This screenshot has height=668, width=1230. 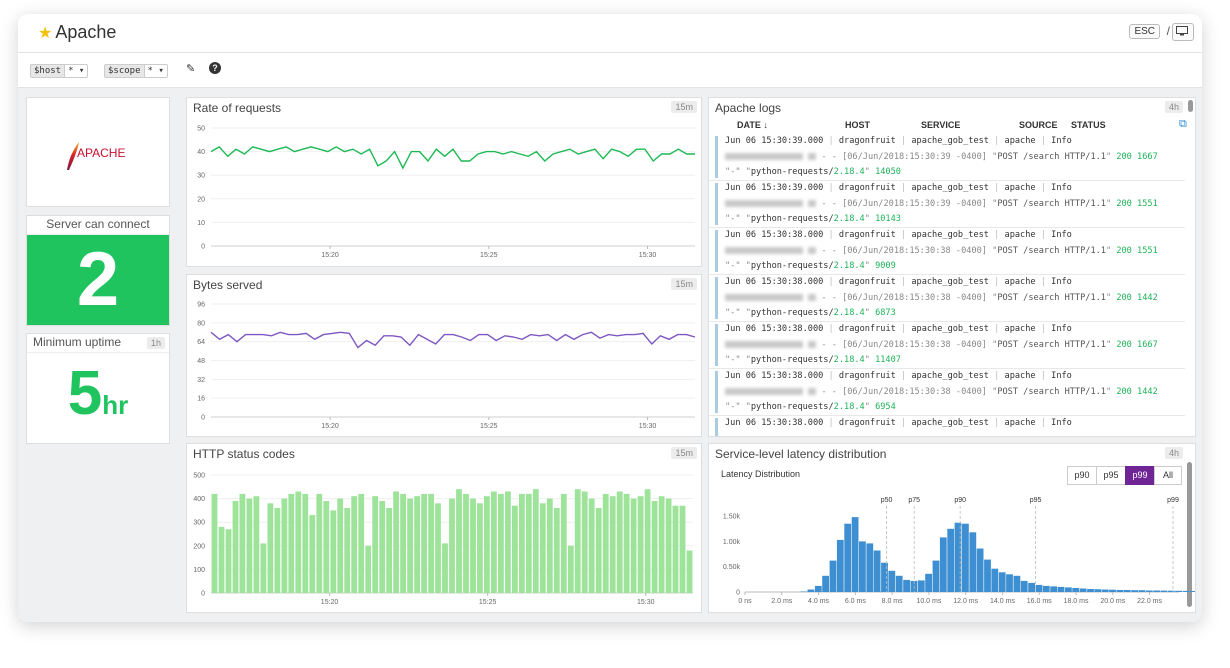 I want to click on log-response-time: 6954, so click(x=885, y=407).